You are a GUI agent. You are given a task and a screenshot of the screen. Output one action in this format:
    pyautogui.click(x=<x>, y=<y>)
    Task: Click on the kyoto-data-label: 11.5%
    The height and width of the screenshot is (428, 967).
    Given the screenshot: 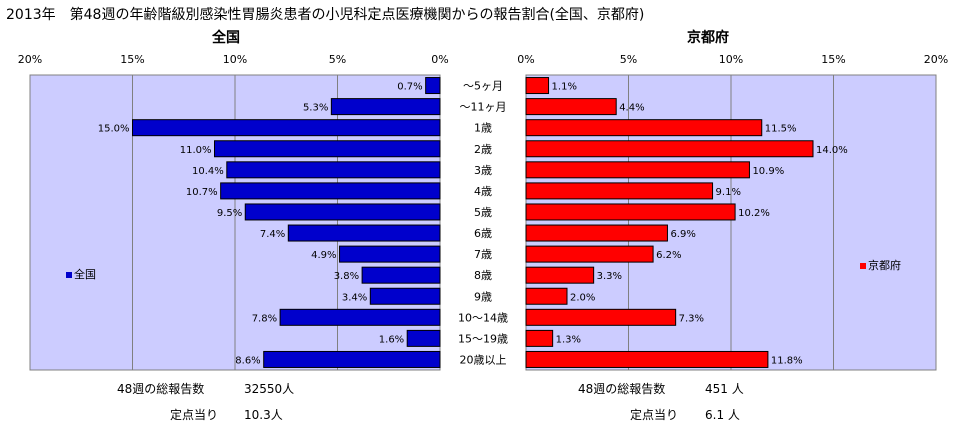 What is the action you would take?
    pyautogui.click(x=781, y=129)
    